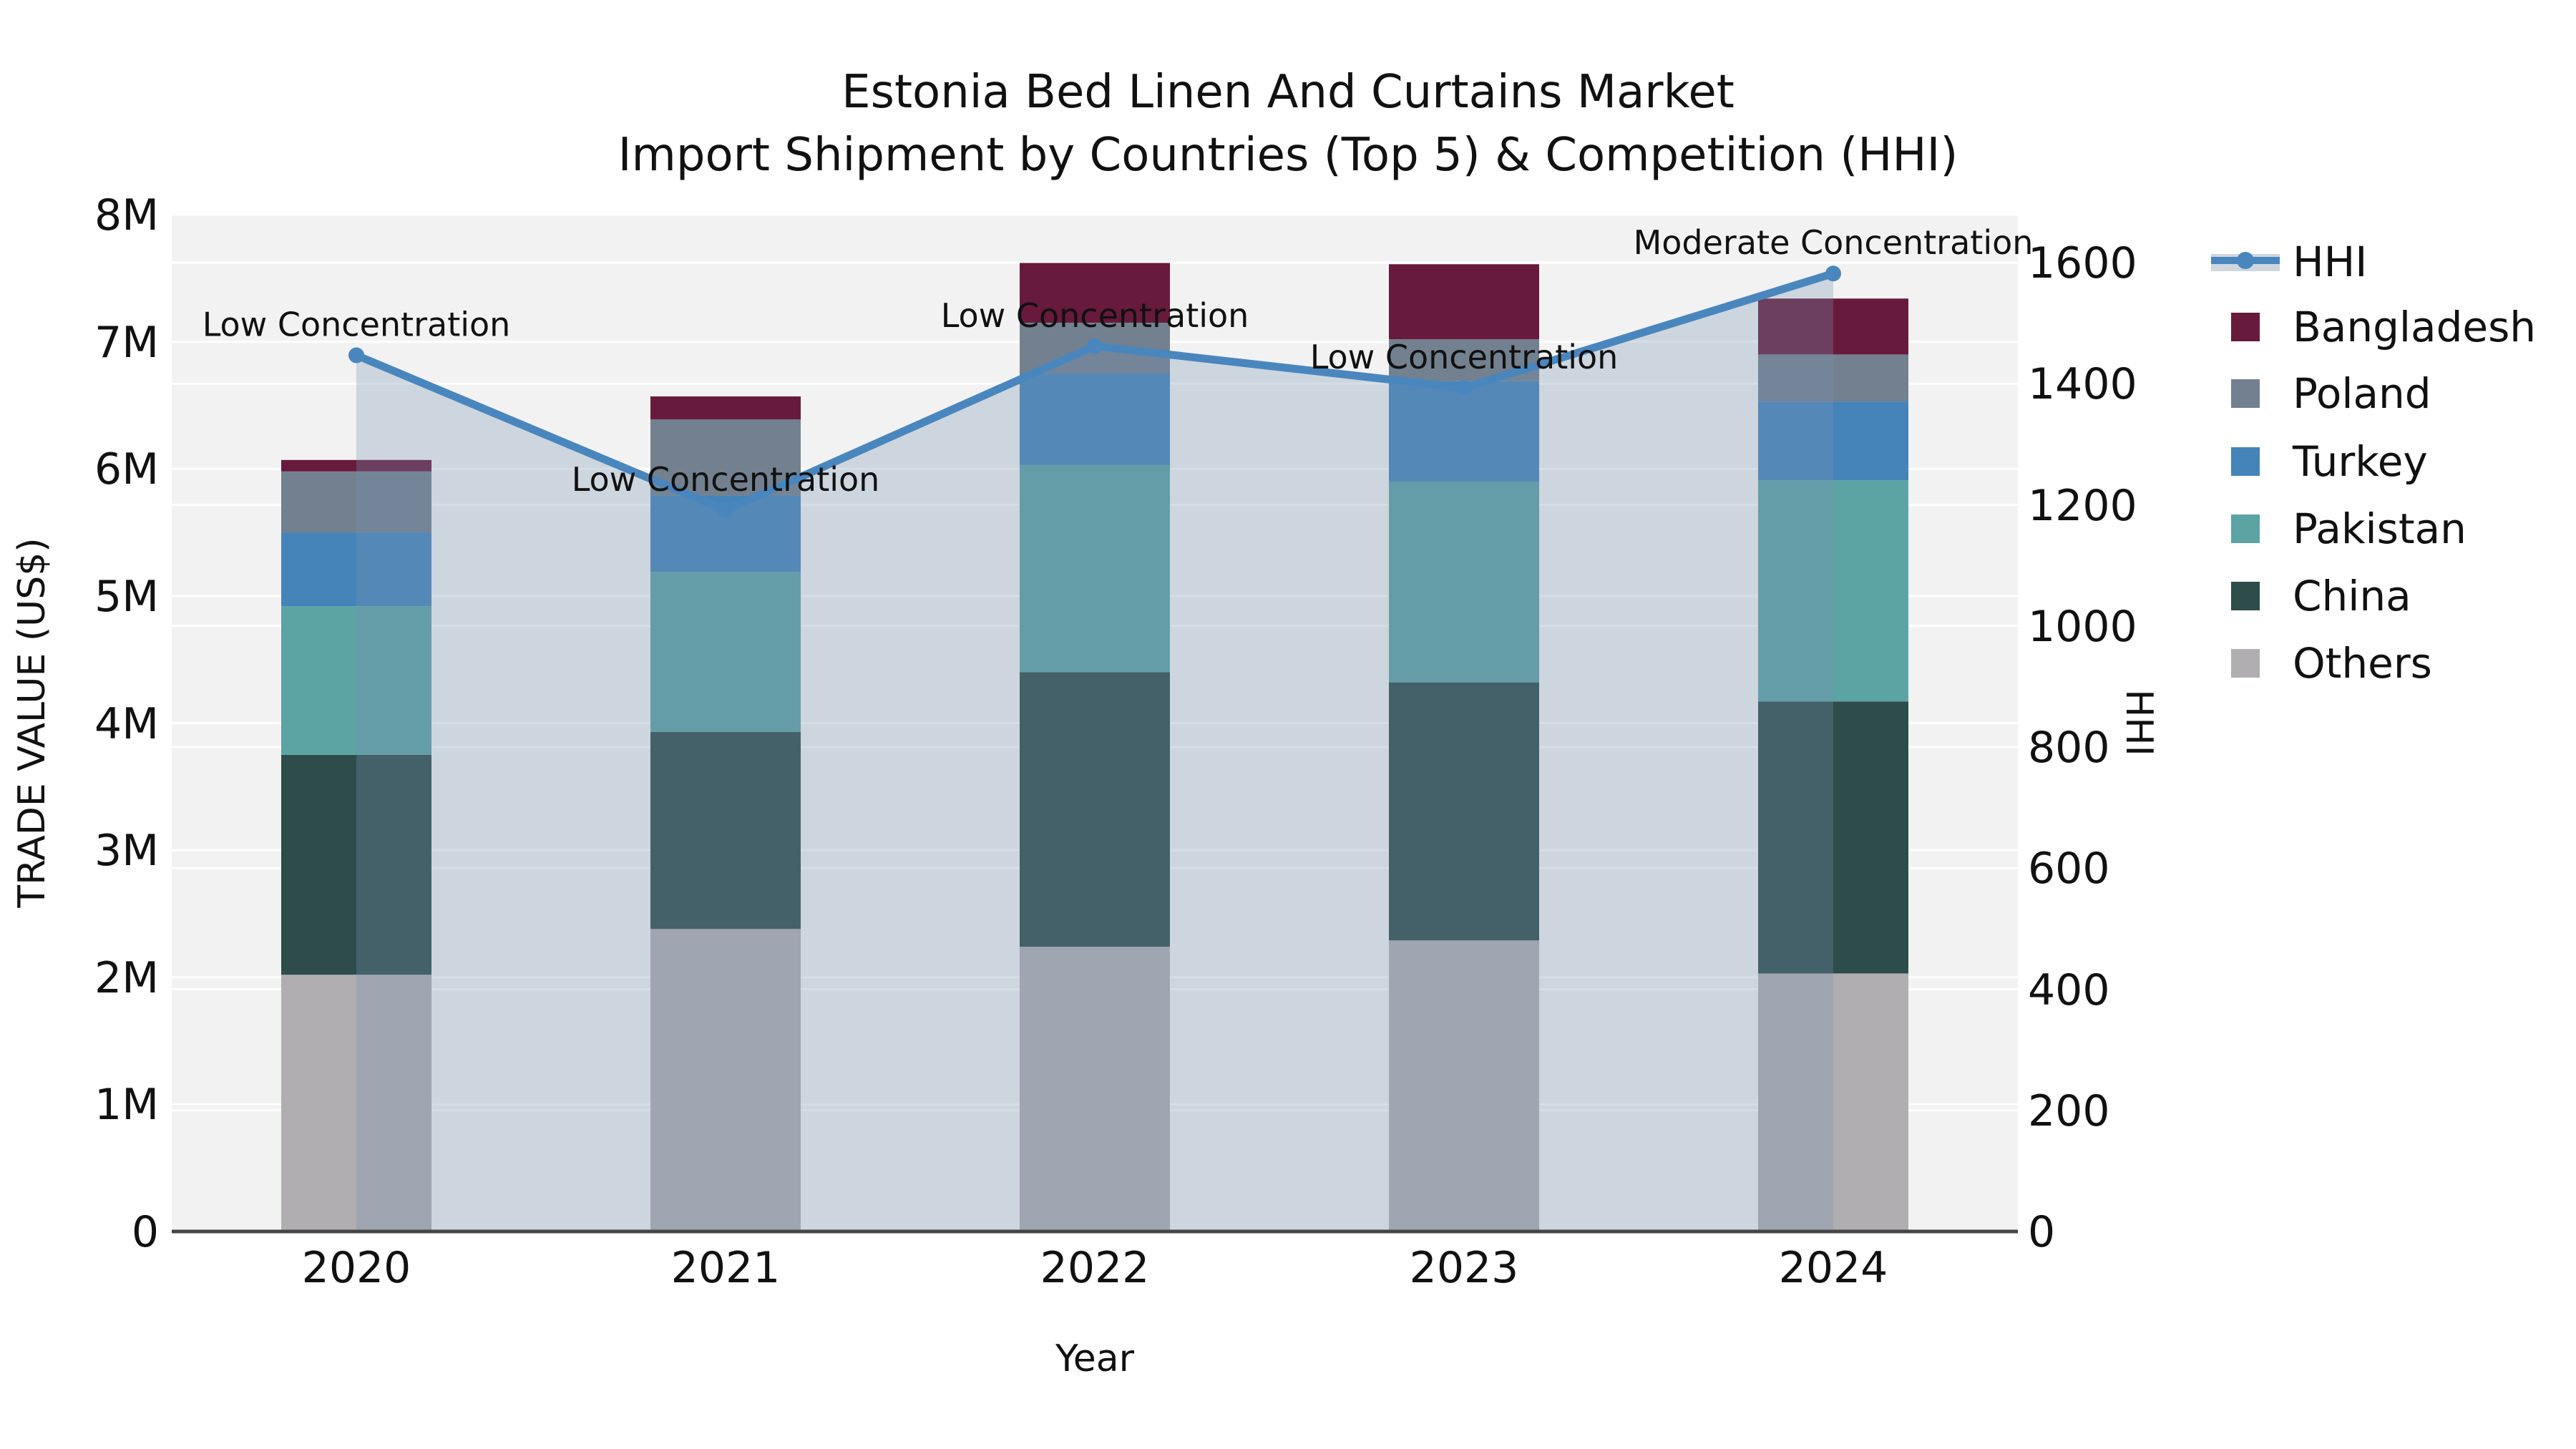  I want to click on hhi-marker-2022, so click(1095, 346).